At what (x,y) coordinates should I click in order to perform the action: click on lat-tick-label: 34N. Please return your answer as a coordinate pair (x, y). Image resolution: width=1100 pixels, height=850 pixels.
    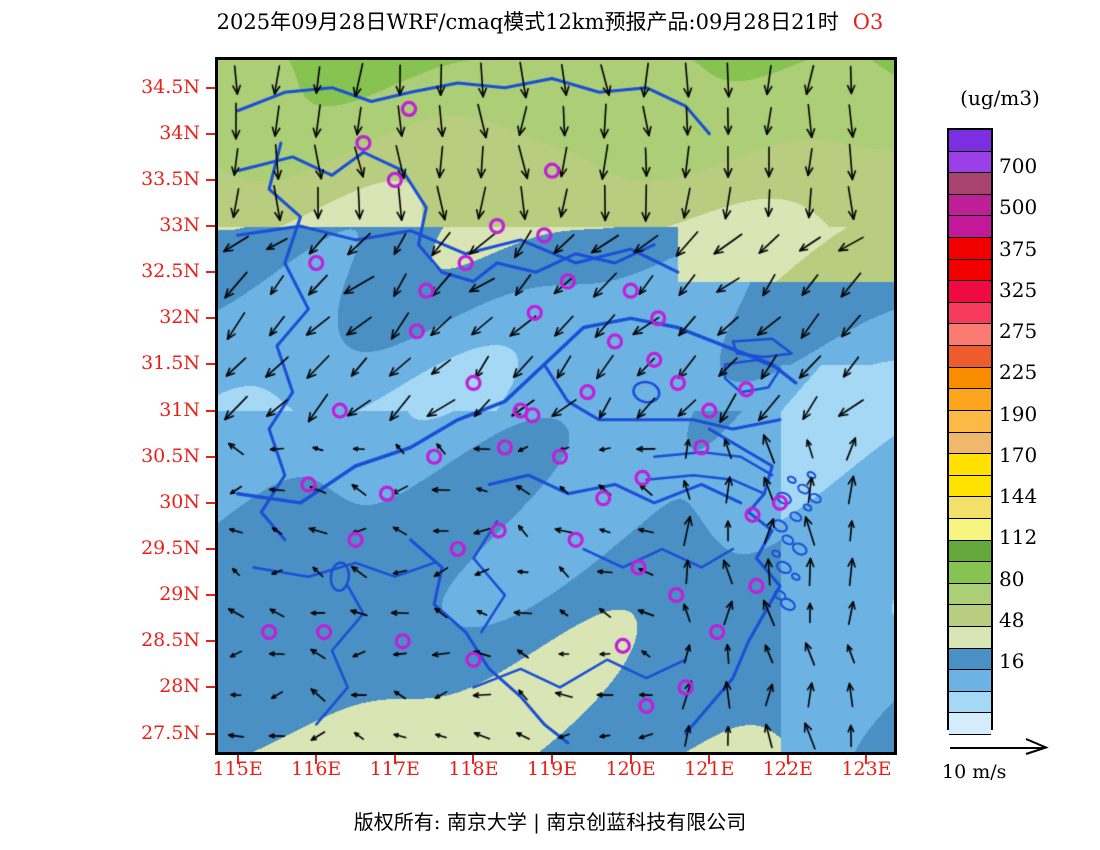
    Looking at the image, I should click on (179, 132).